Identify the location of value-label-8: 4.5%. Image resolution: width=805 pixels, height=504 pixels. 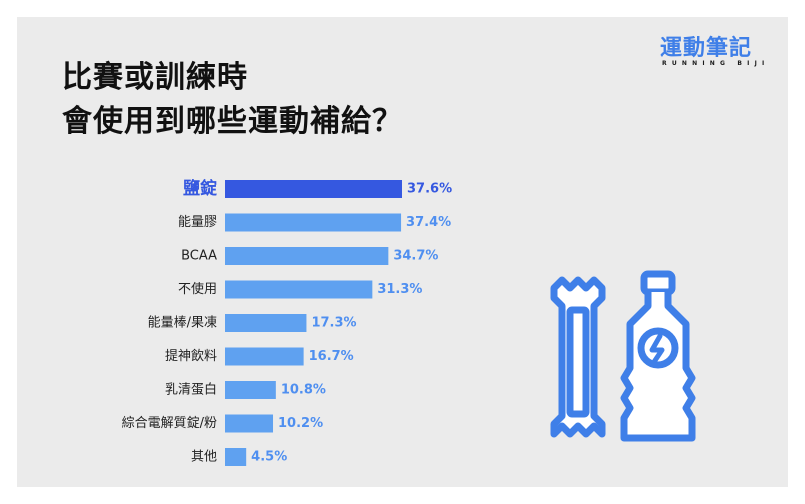
(269, 457).